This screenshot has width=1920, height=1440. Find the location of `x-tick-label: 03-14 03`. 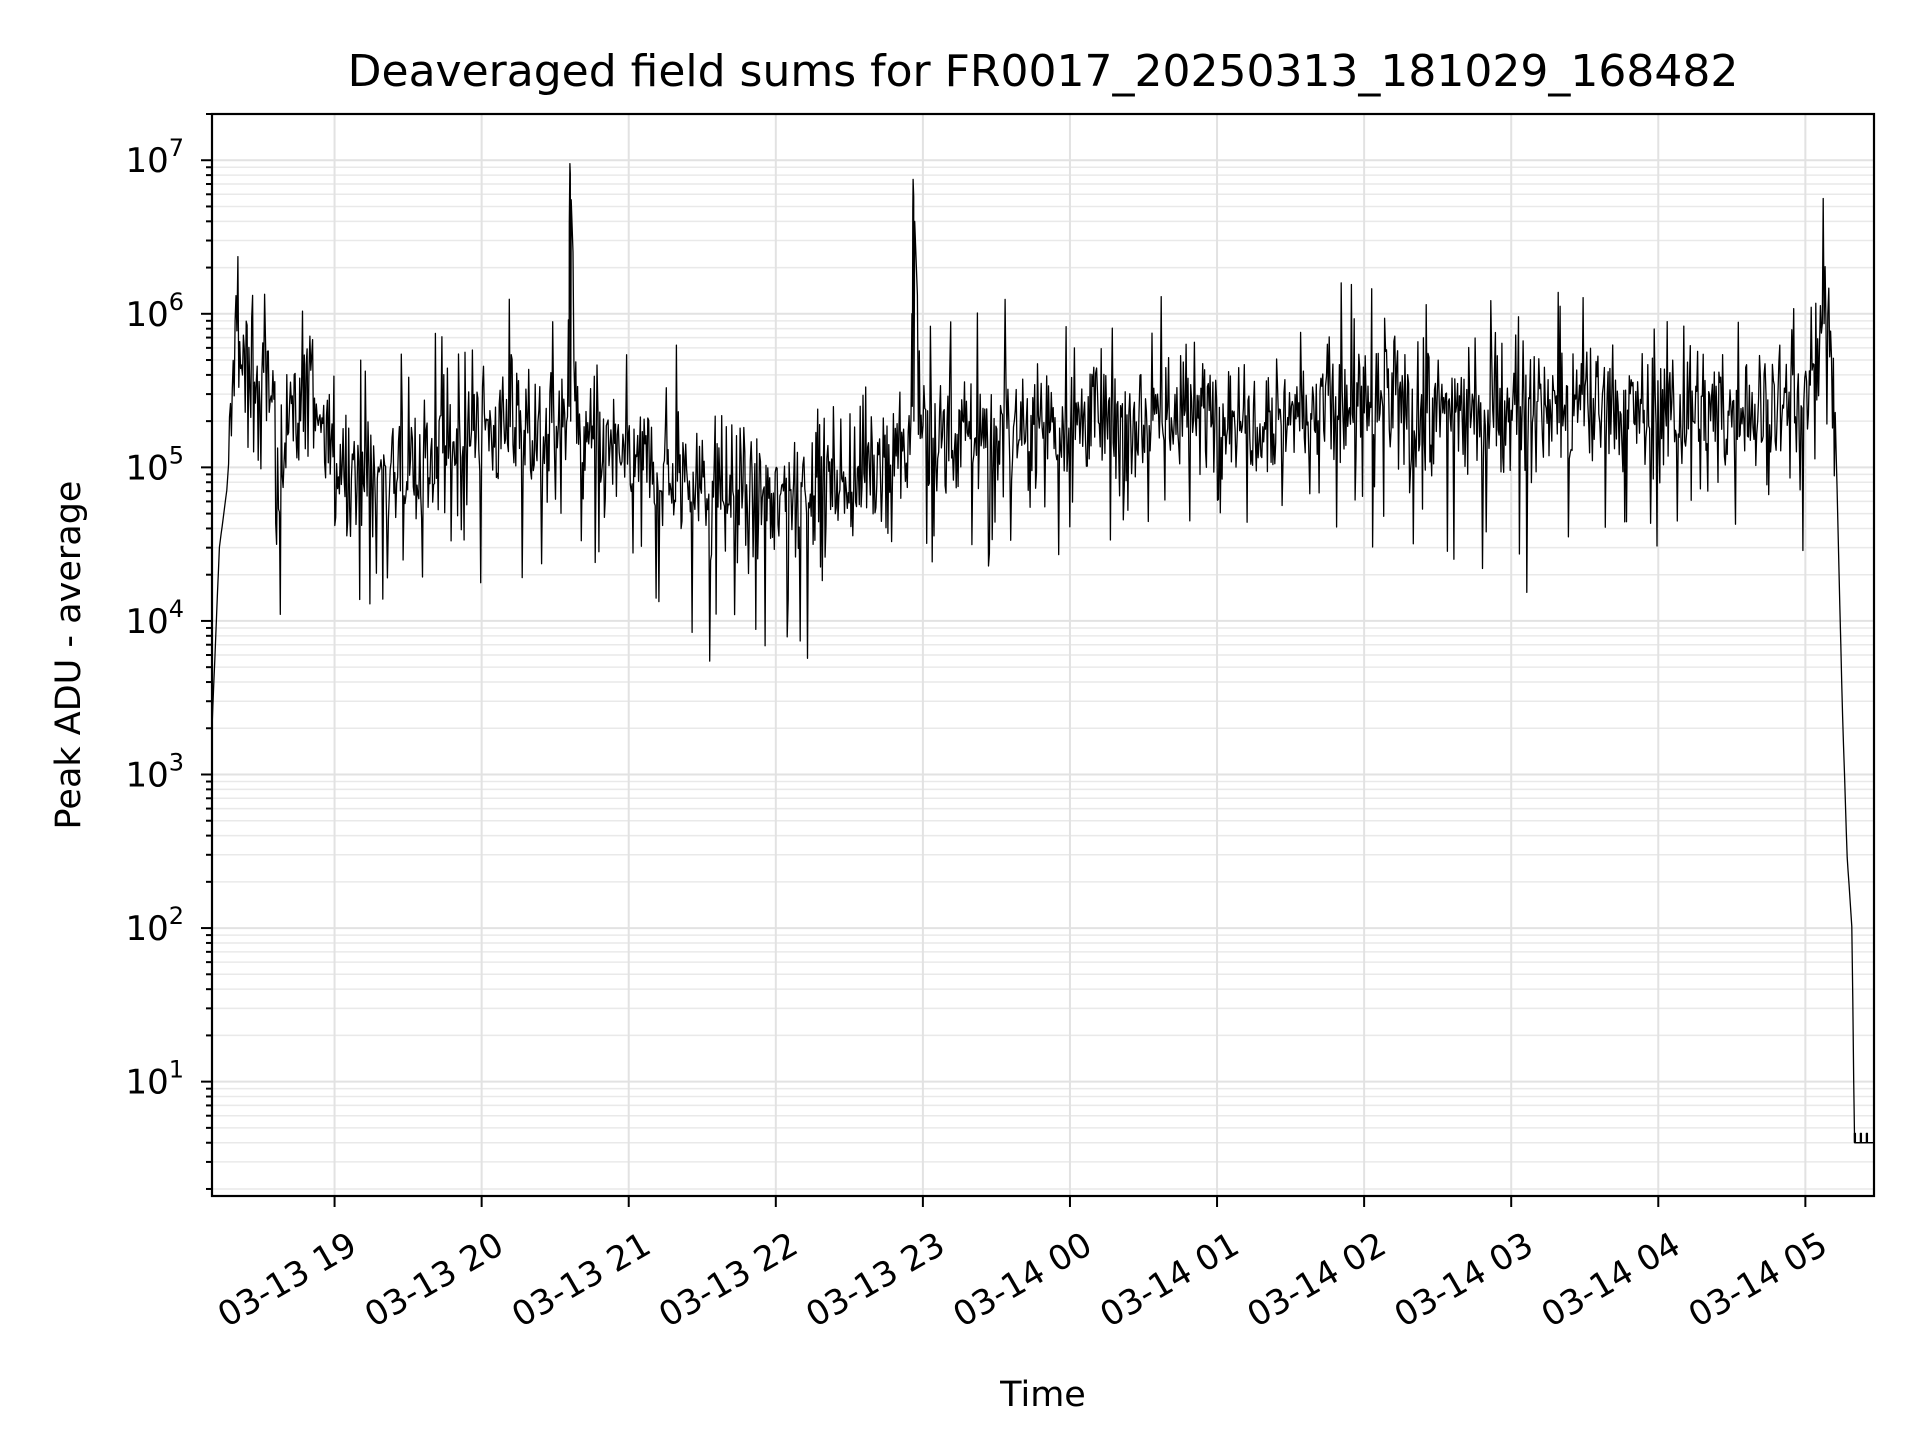

x-tick-label: 03-14 03 is located at coordinates (1464, 1280).